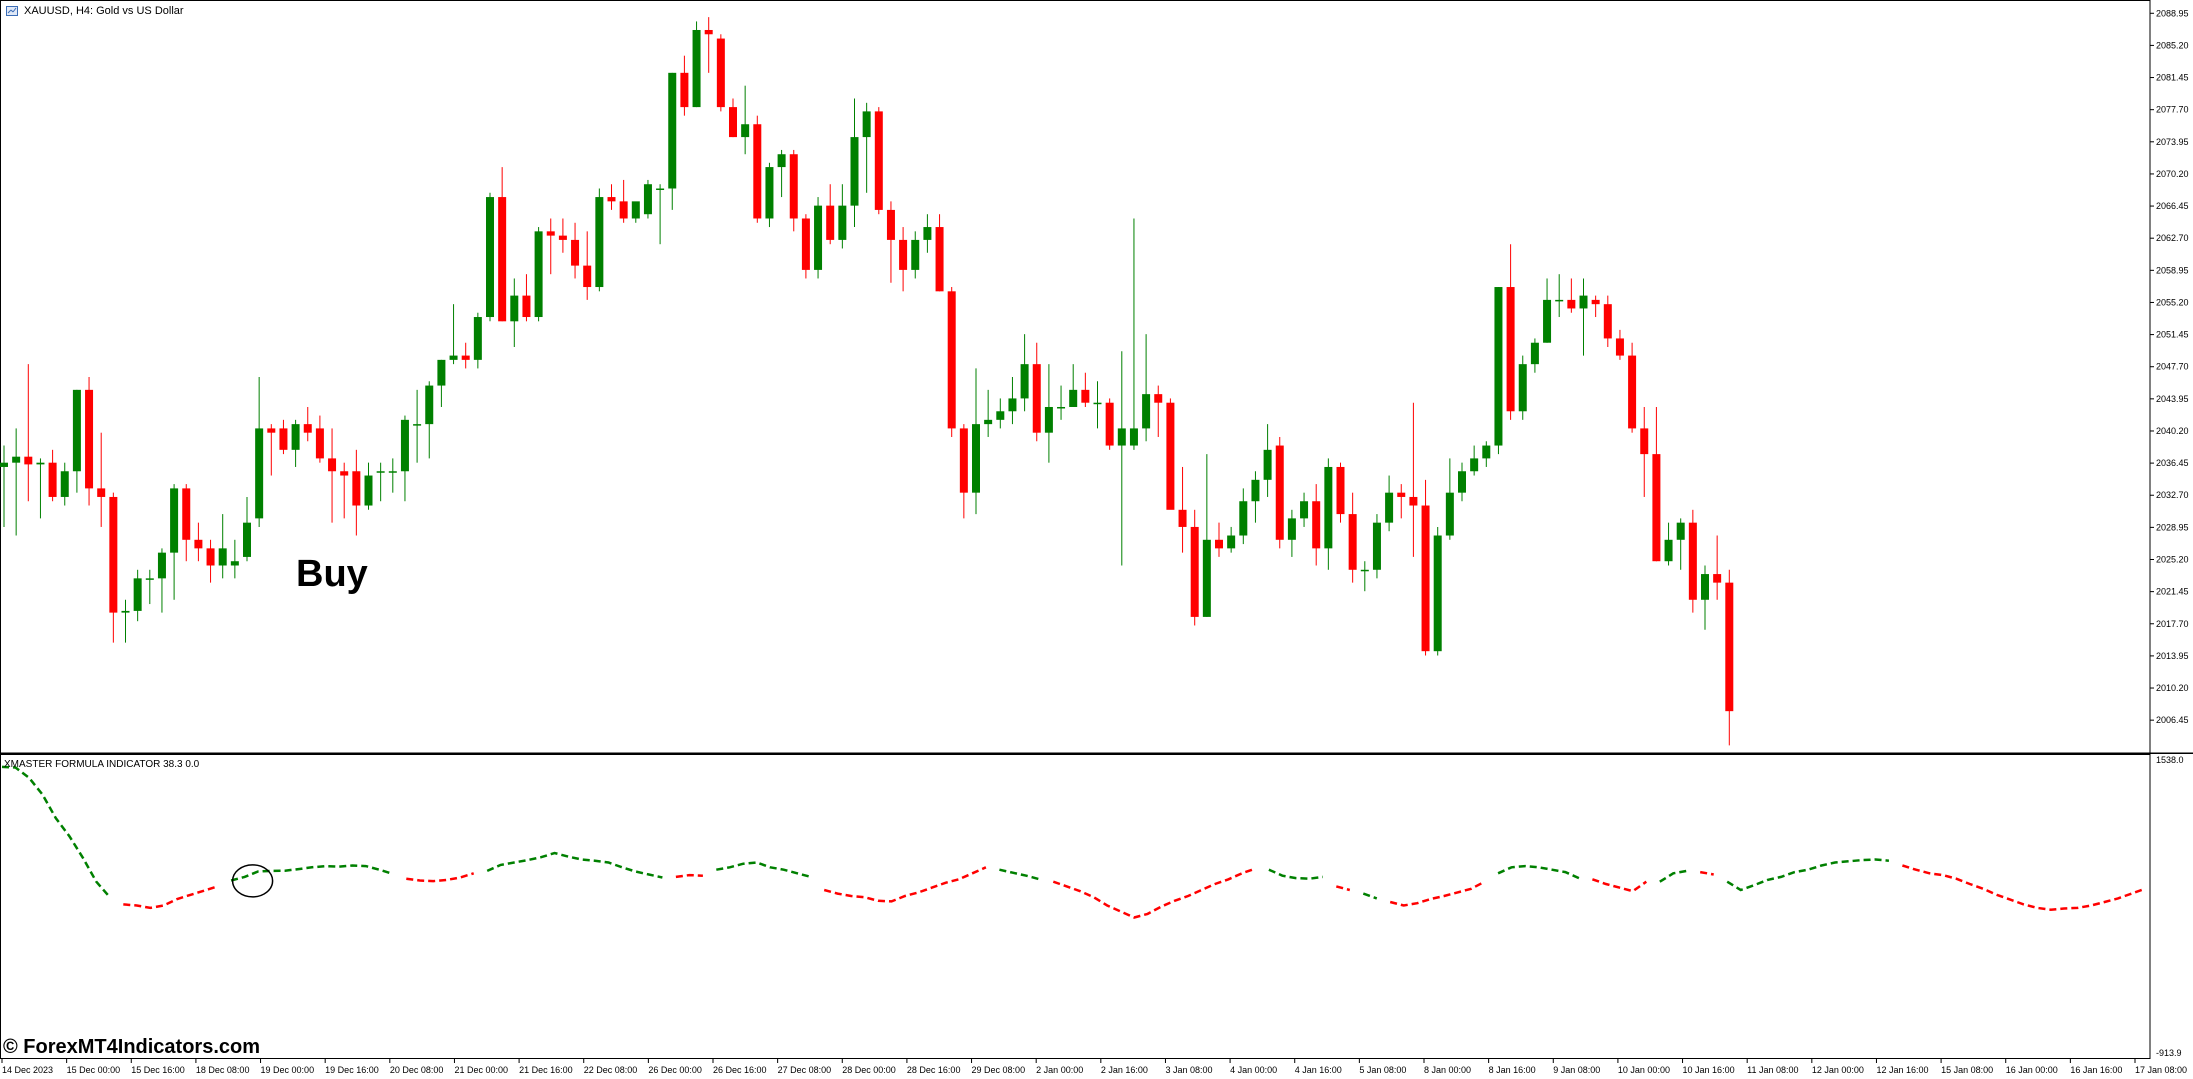  I want to click on price-tick-label: 2006.45, so click(2172, 720).